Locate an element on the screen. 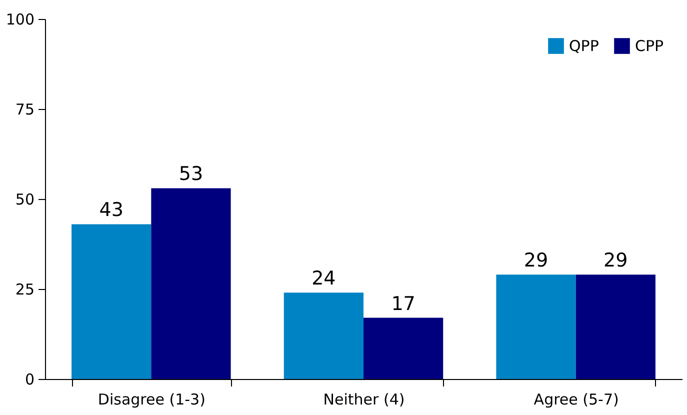 Image resolution: width=687 pixels, height=415 pixels. legend-label: QPP is located at coordinates (584, 46).